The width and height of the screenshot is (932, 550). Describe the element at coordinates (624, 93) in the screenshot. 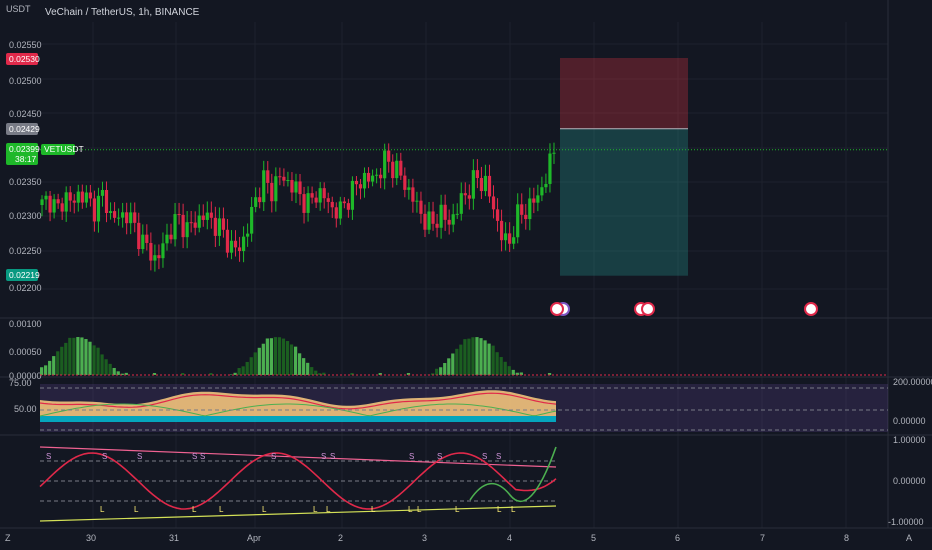

I see `stop-loss-zone` at that location.